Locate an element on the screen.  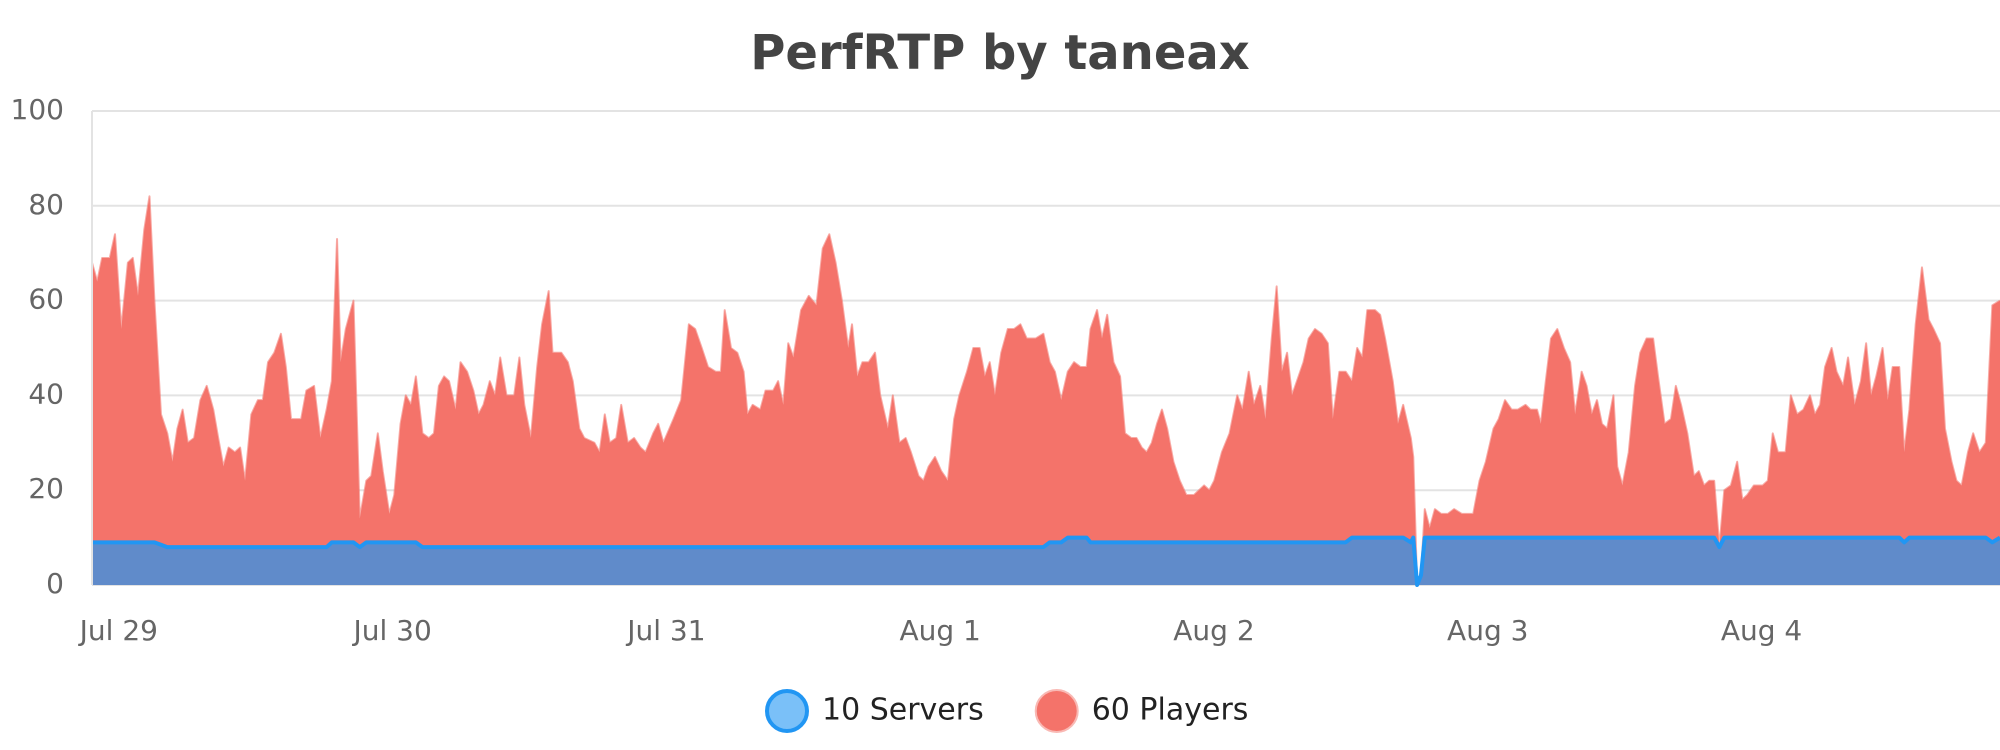
x-tick-label: Aug 1 is located at coordinates (939, 630).